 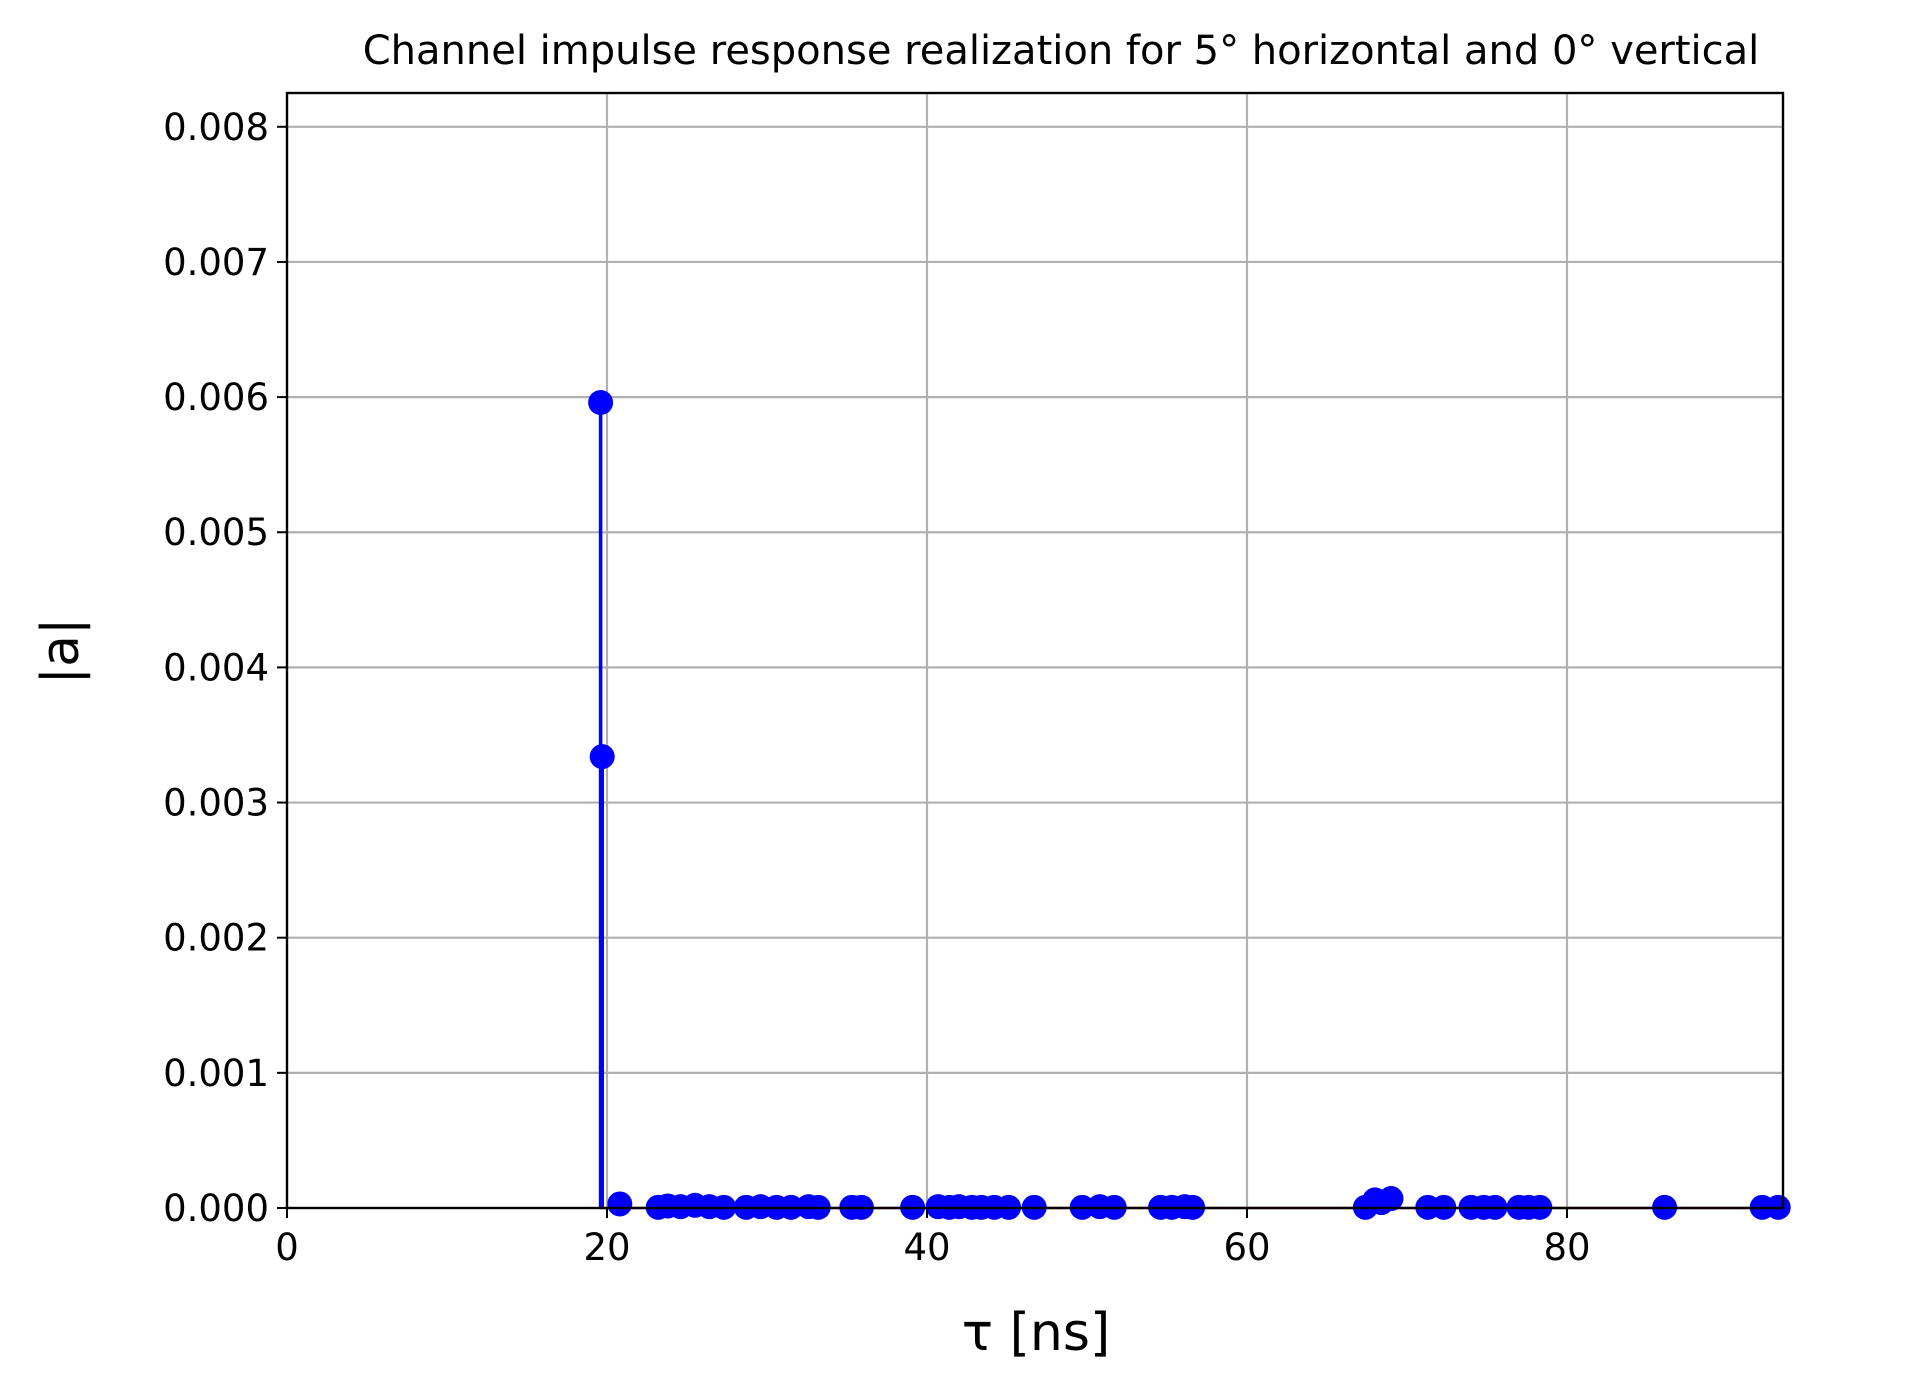 I want to click on y-tick-label: 0.000, so click(x=216, y=1208).